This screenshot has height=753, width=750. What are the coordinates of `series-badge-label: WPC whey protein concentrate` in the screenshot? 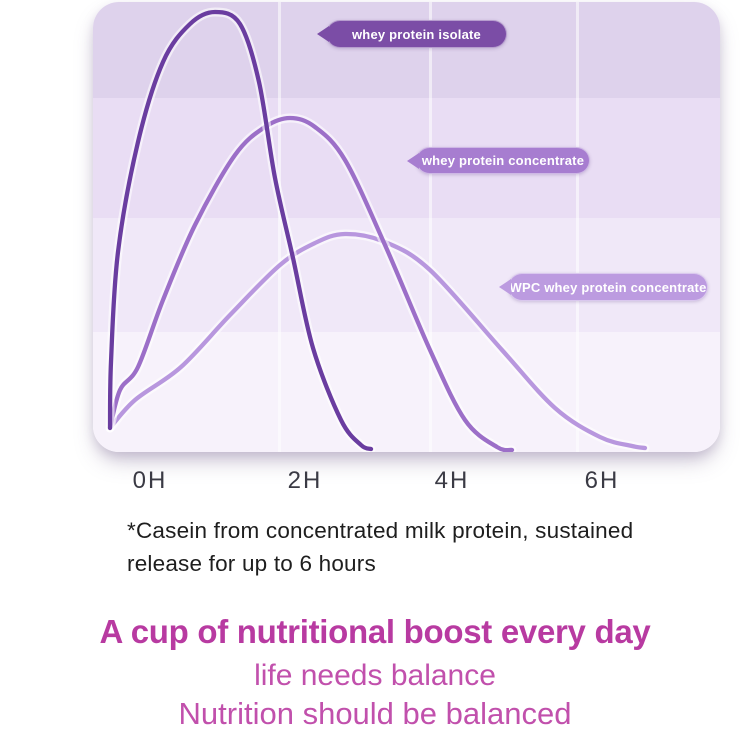 It's located at (608, 287).